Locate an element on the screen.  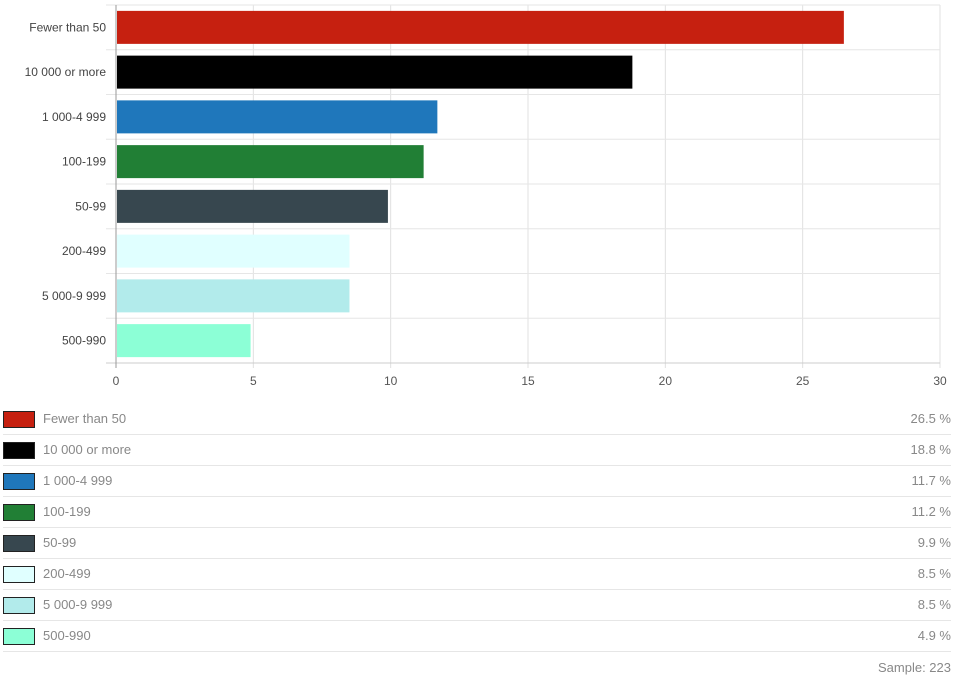
legend-item: 5 000-9 999 8.5 % is located at coordinates (477, 605).